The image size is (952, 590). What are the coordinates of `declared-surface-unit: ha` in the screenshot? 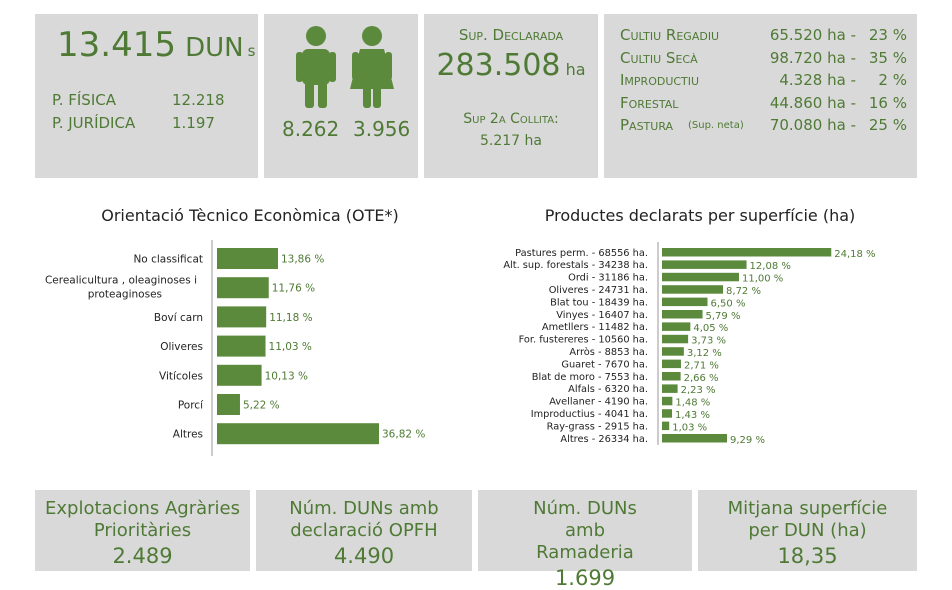 It's located at (575, 69).